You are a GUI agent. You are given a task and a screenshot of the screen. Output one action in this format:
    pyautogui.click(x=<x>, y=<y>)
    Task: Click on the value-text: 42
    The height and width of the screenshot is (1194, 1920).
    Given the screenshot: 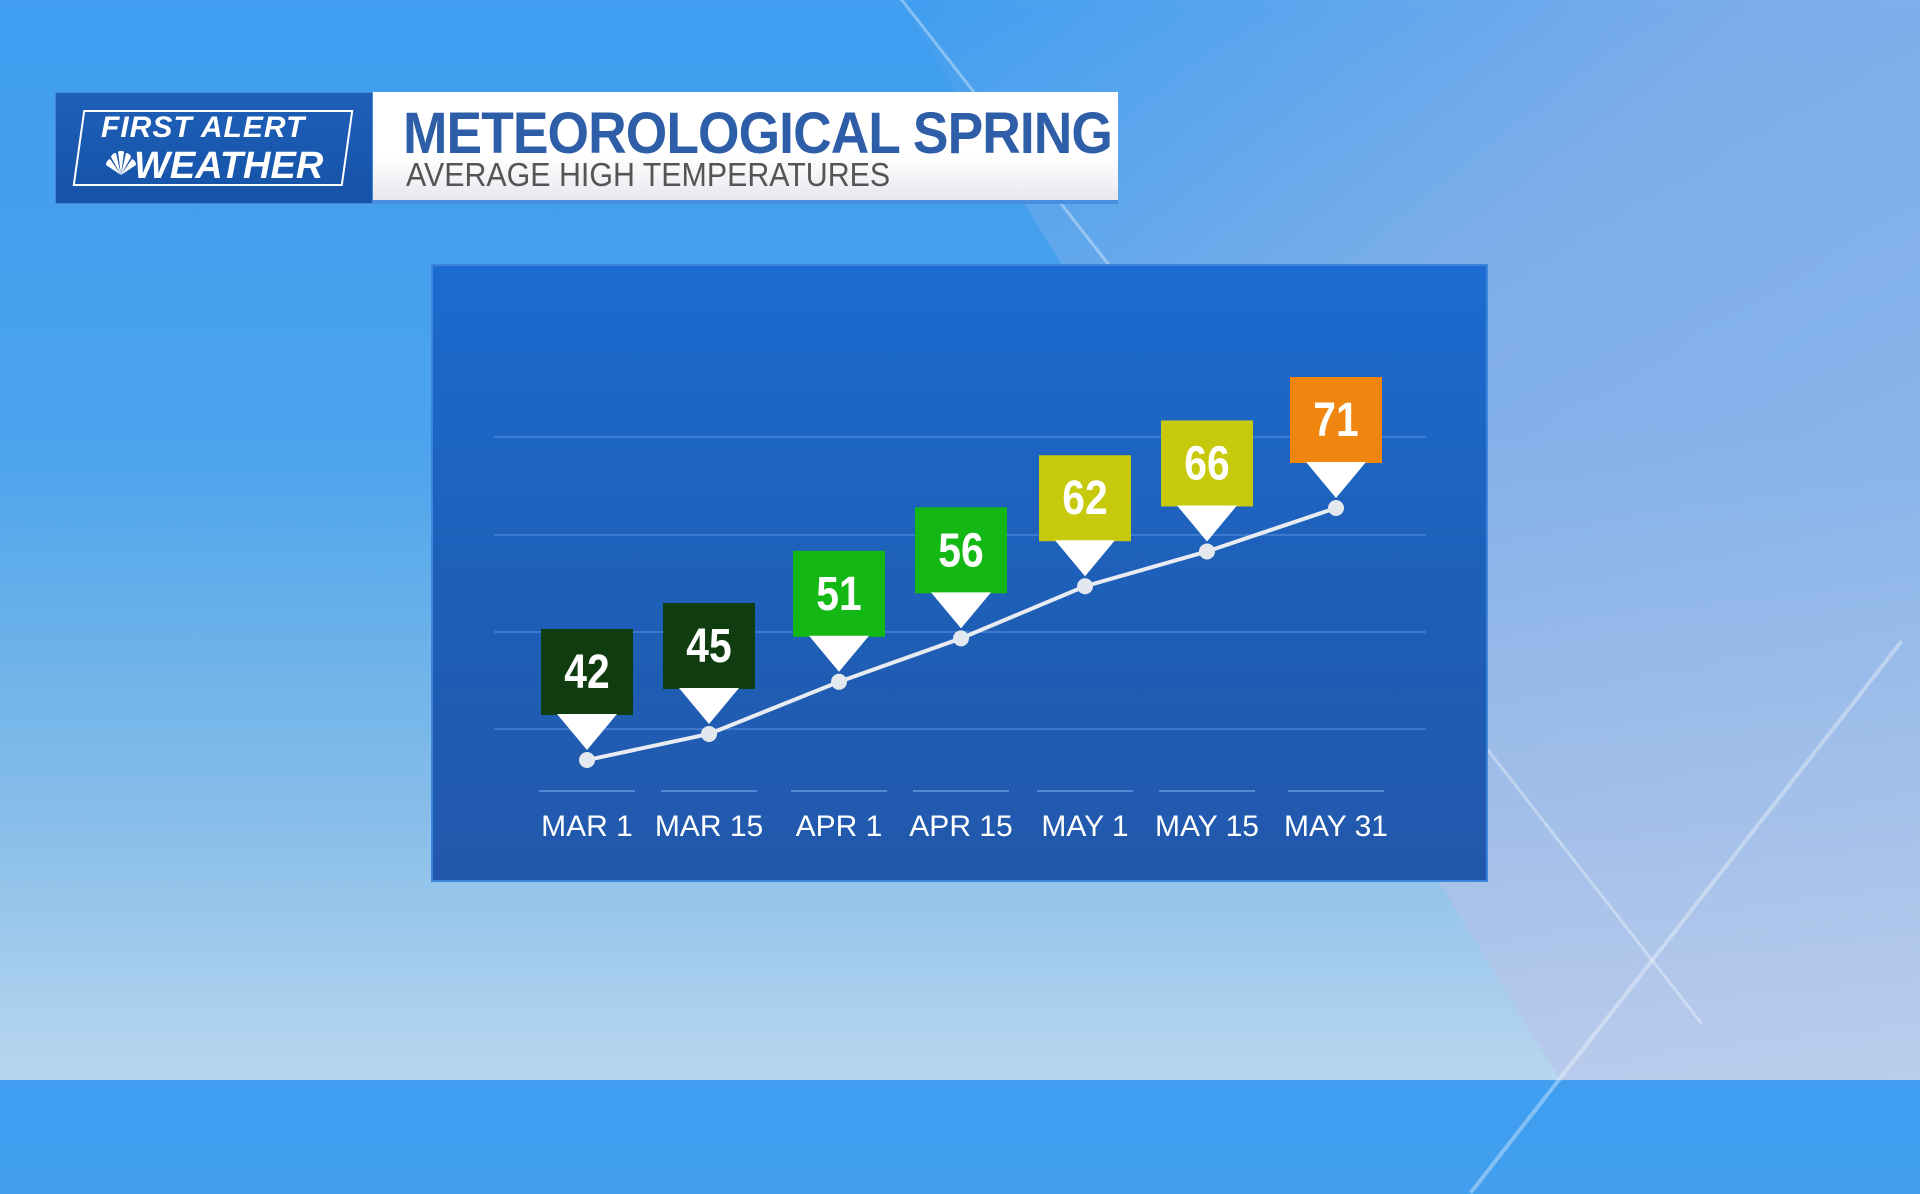 What is the action you would take?
    pyautogui.click(x=586, y=672)
    